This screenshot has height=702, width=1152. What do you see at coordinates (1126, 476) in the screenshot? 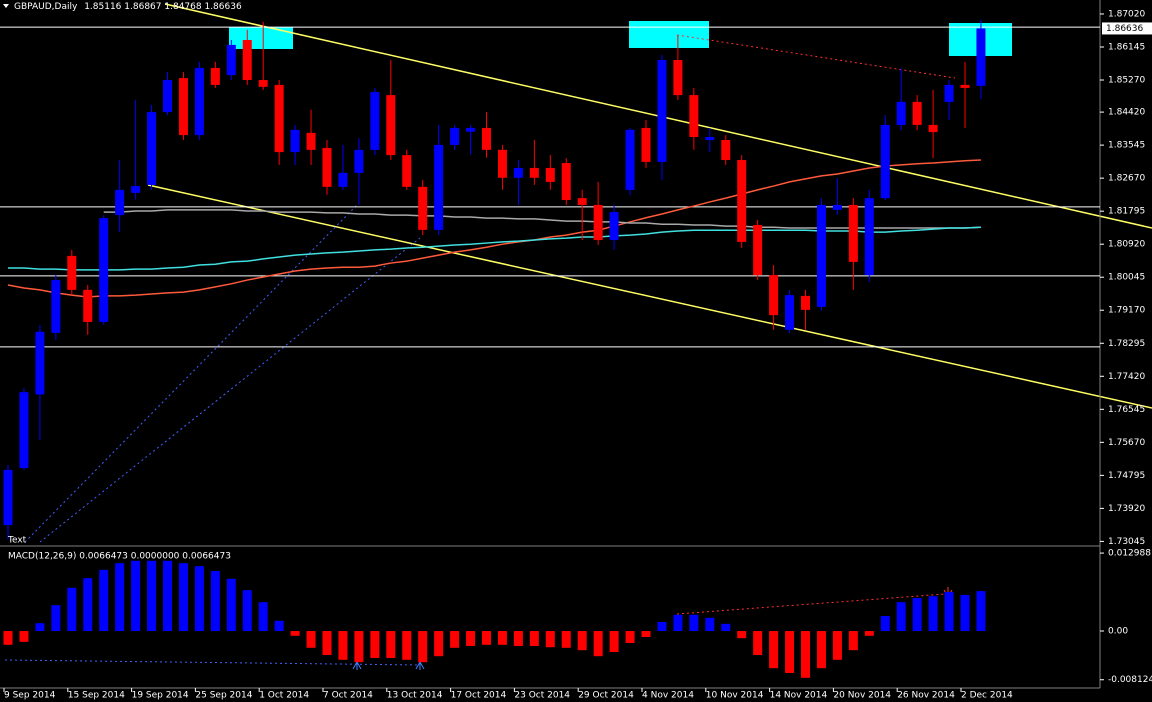
I see `y-tick-label: 1.74795` at bounding box center [1126, 476].